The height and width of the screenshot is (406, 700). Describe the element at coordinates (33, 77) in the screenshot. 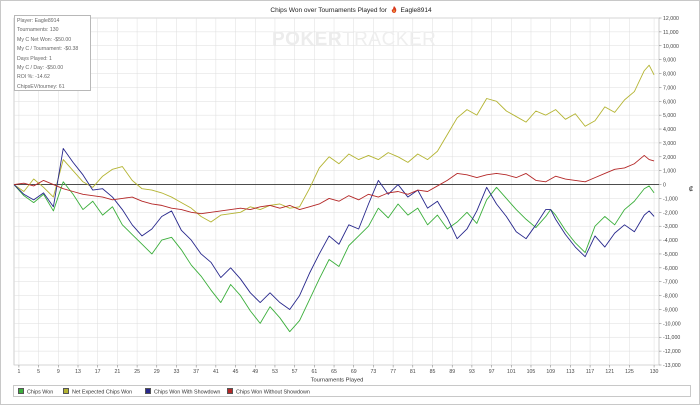

I see `stat-roi: ROI %: -14.62` at that location.